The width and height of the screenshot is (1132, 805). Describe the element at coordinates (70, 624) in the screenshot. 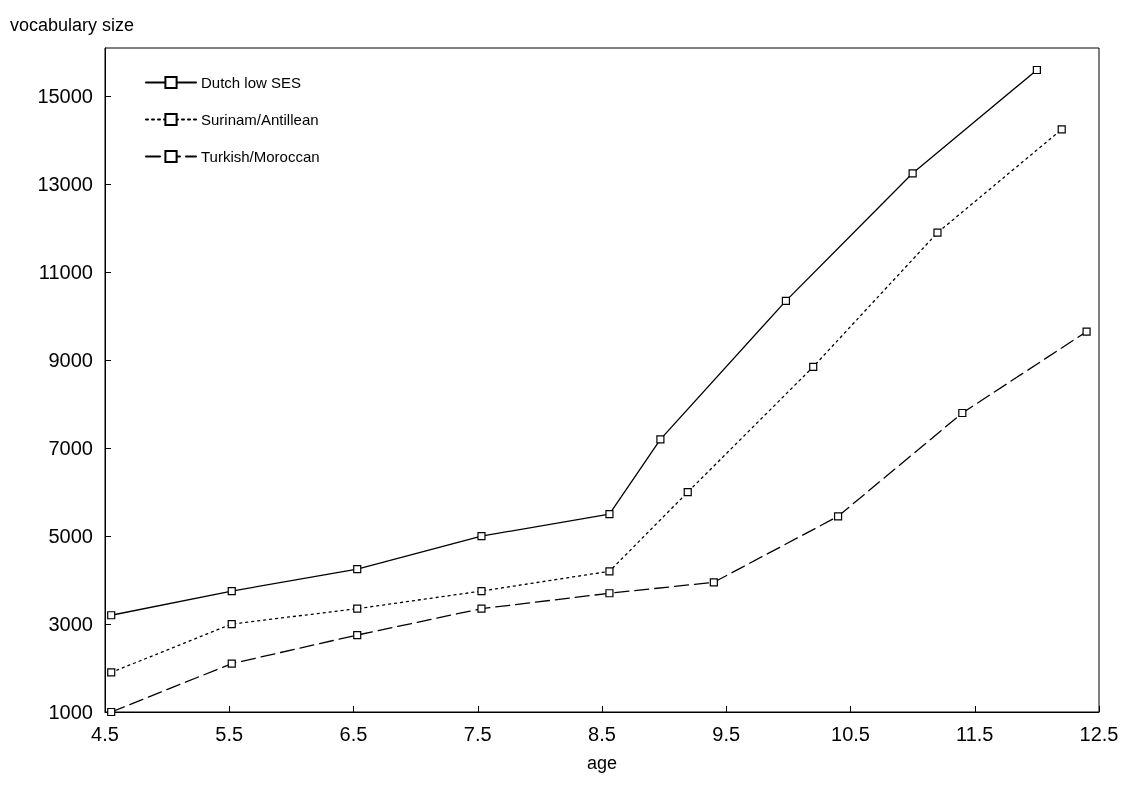

I see `y-tick-label: 3000` at that location.